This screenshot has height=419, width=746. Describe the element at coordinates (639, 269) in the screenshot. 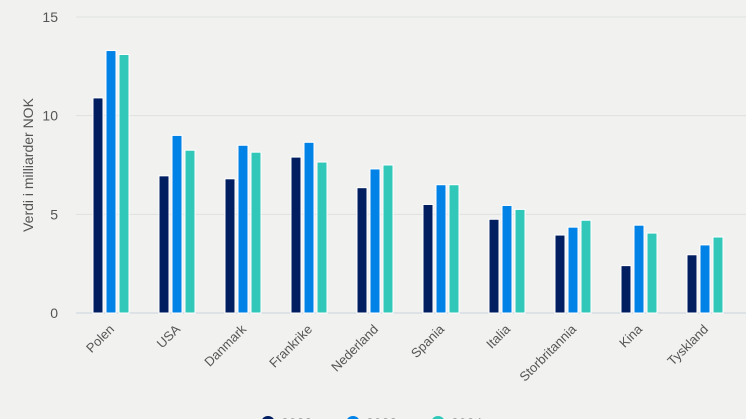

I see `bar-2023-kina` at that location.